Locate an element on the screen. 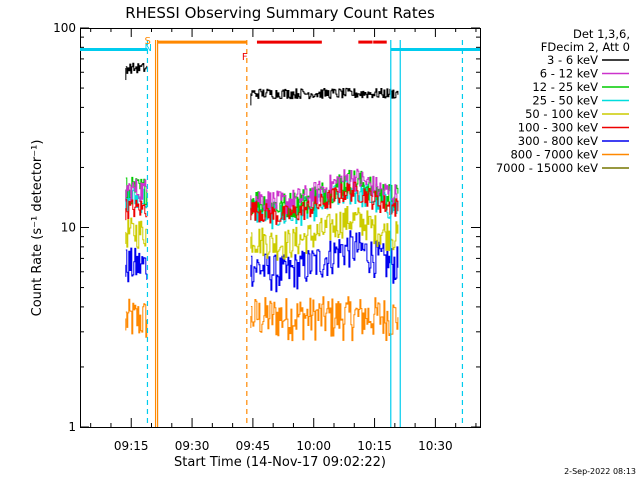 This screenshot has width=640, height=485. legend-label-2: 12 - 25 keV is located at coordinates (565, 87).